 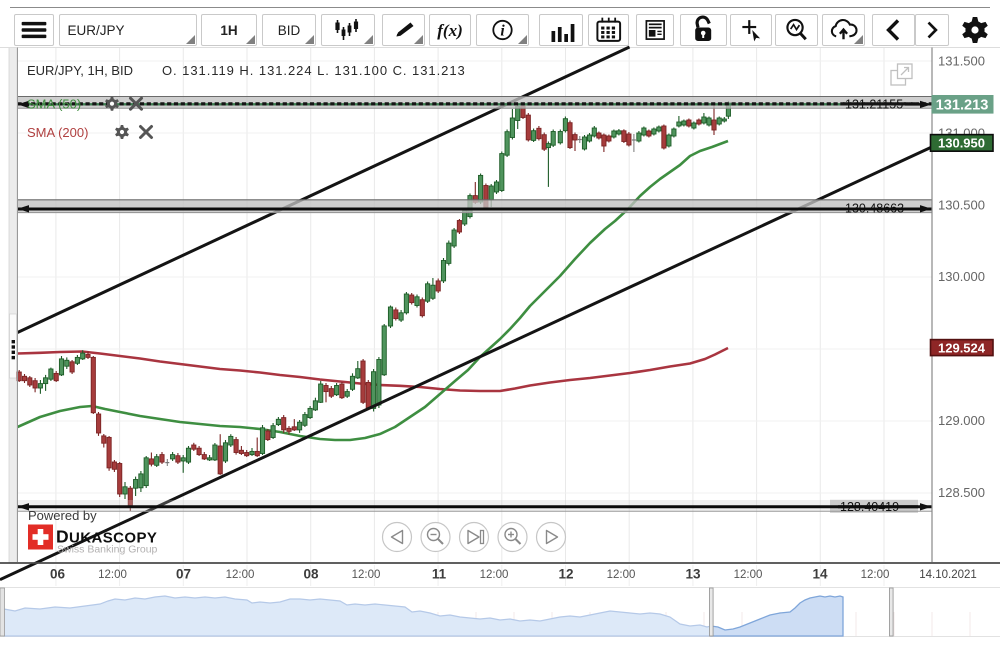 I want to click on svg-text: 14.10.2021, so click(x=948, y=575).